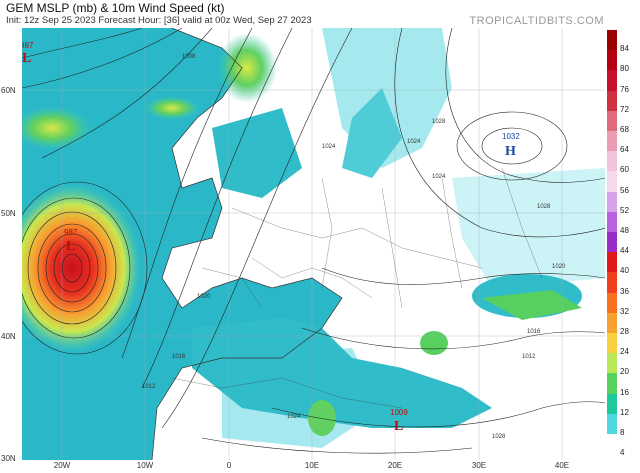 This screenshot has height=473, width=640. What do you see at coordinates (624, 109) in the screenshot?
I see `colorbar-tick-label: 72` at bounding box center [624, 109].